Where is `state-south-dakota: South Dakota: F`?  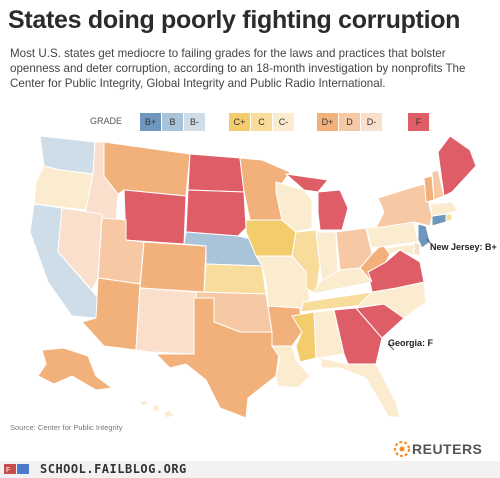
state-south-dakota: South Dakota: F is located at coordinates (216, 213).